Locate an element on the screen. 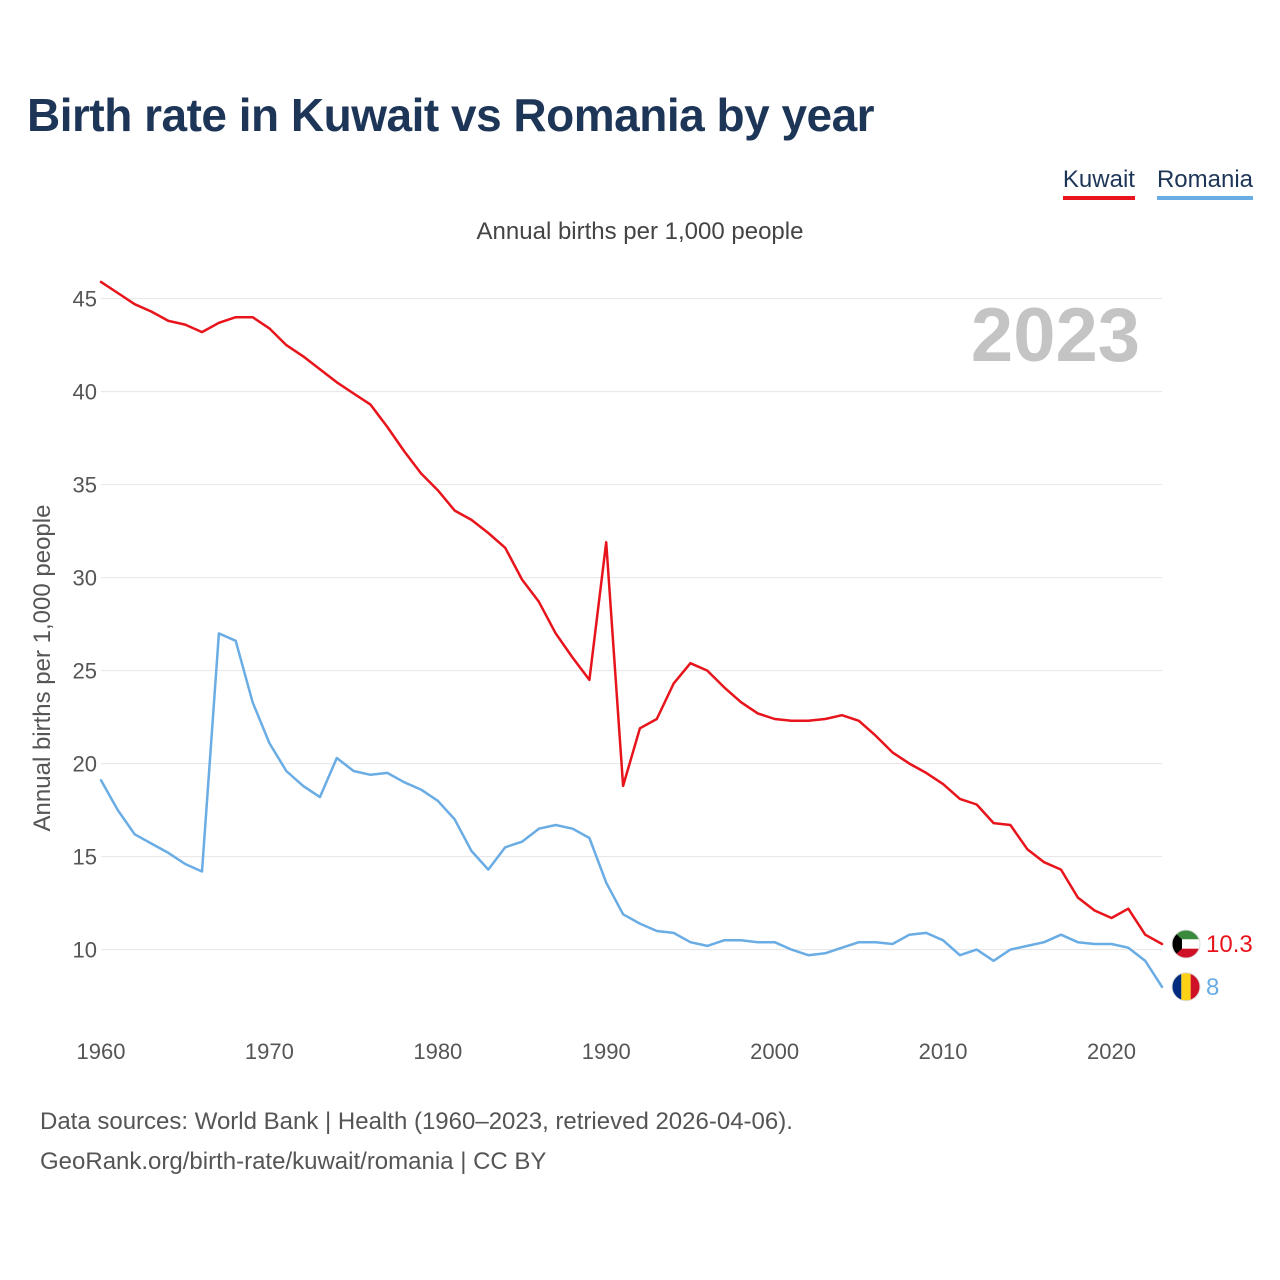 The height and width of the screenshot is (1280, 1280). year-watermark: 2023 is located at coordinates (1055, 335).